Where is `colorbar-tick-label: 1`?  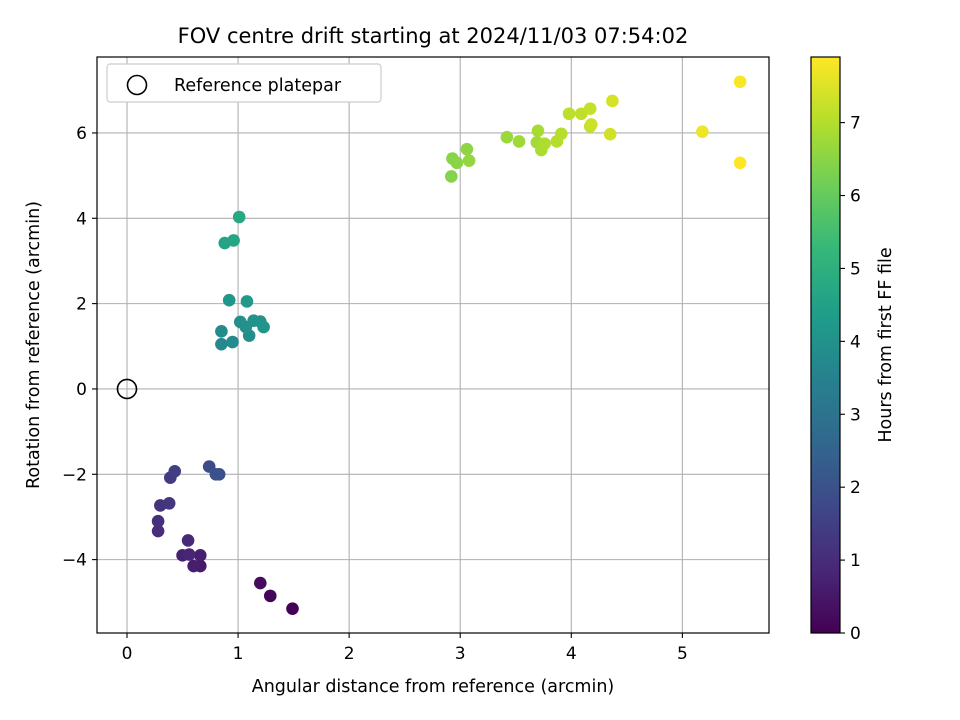 colorbar-tick-label: 1 is located at coordinates (855, 561).